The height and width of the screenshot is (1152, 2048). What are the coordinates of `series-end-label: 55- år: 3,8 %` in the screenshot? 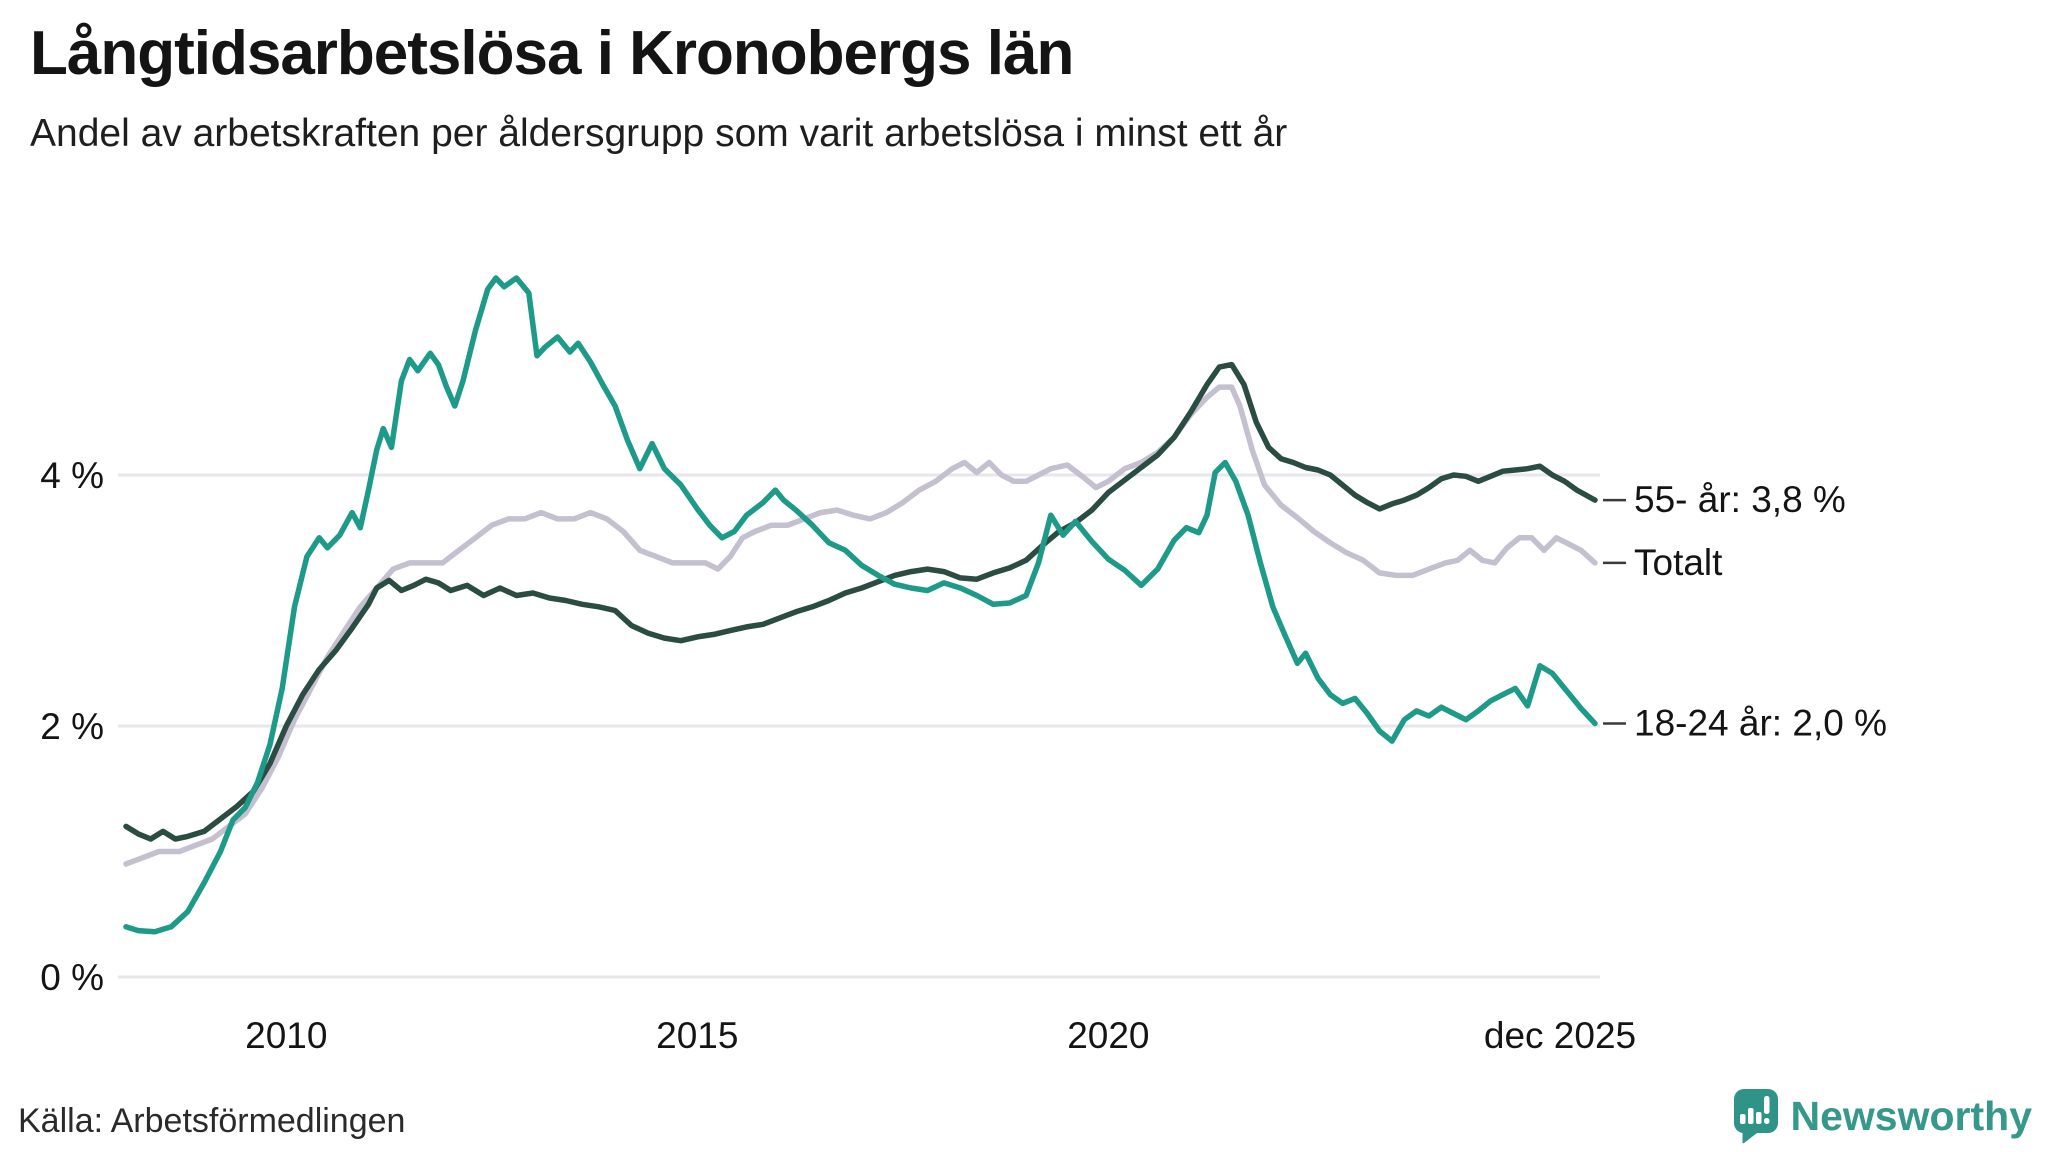 It's located at (1740, 499).